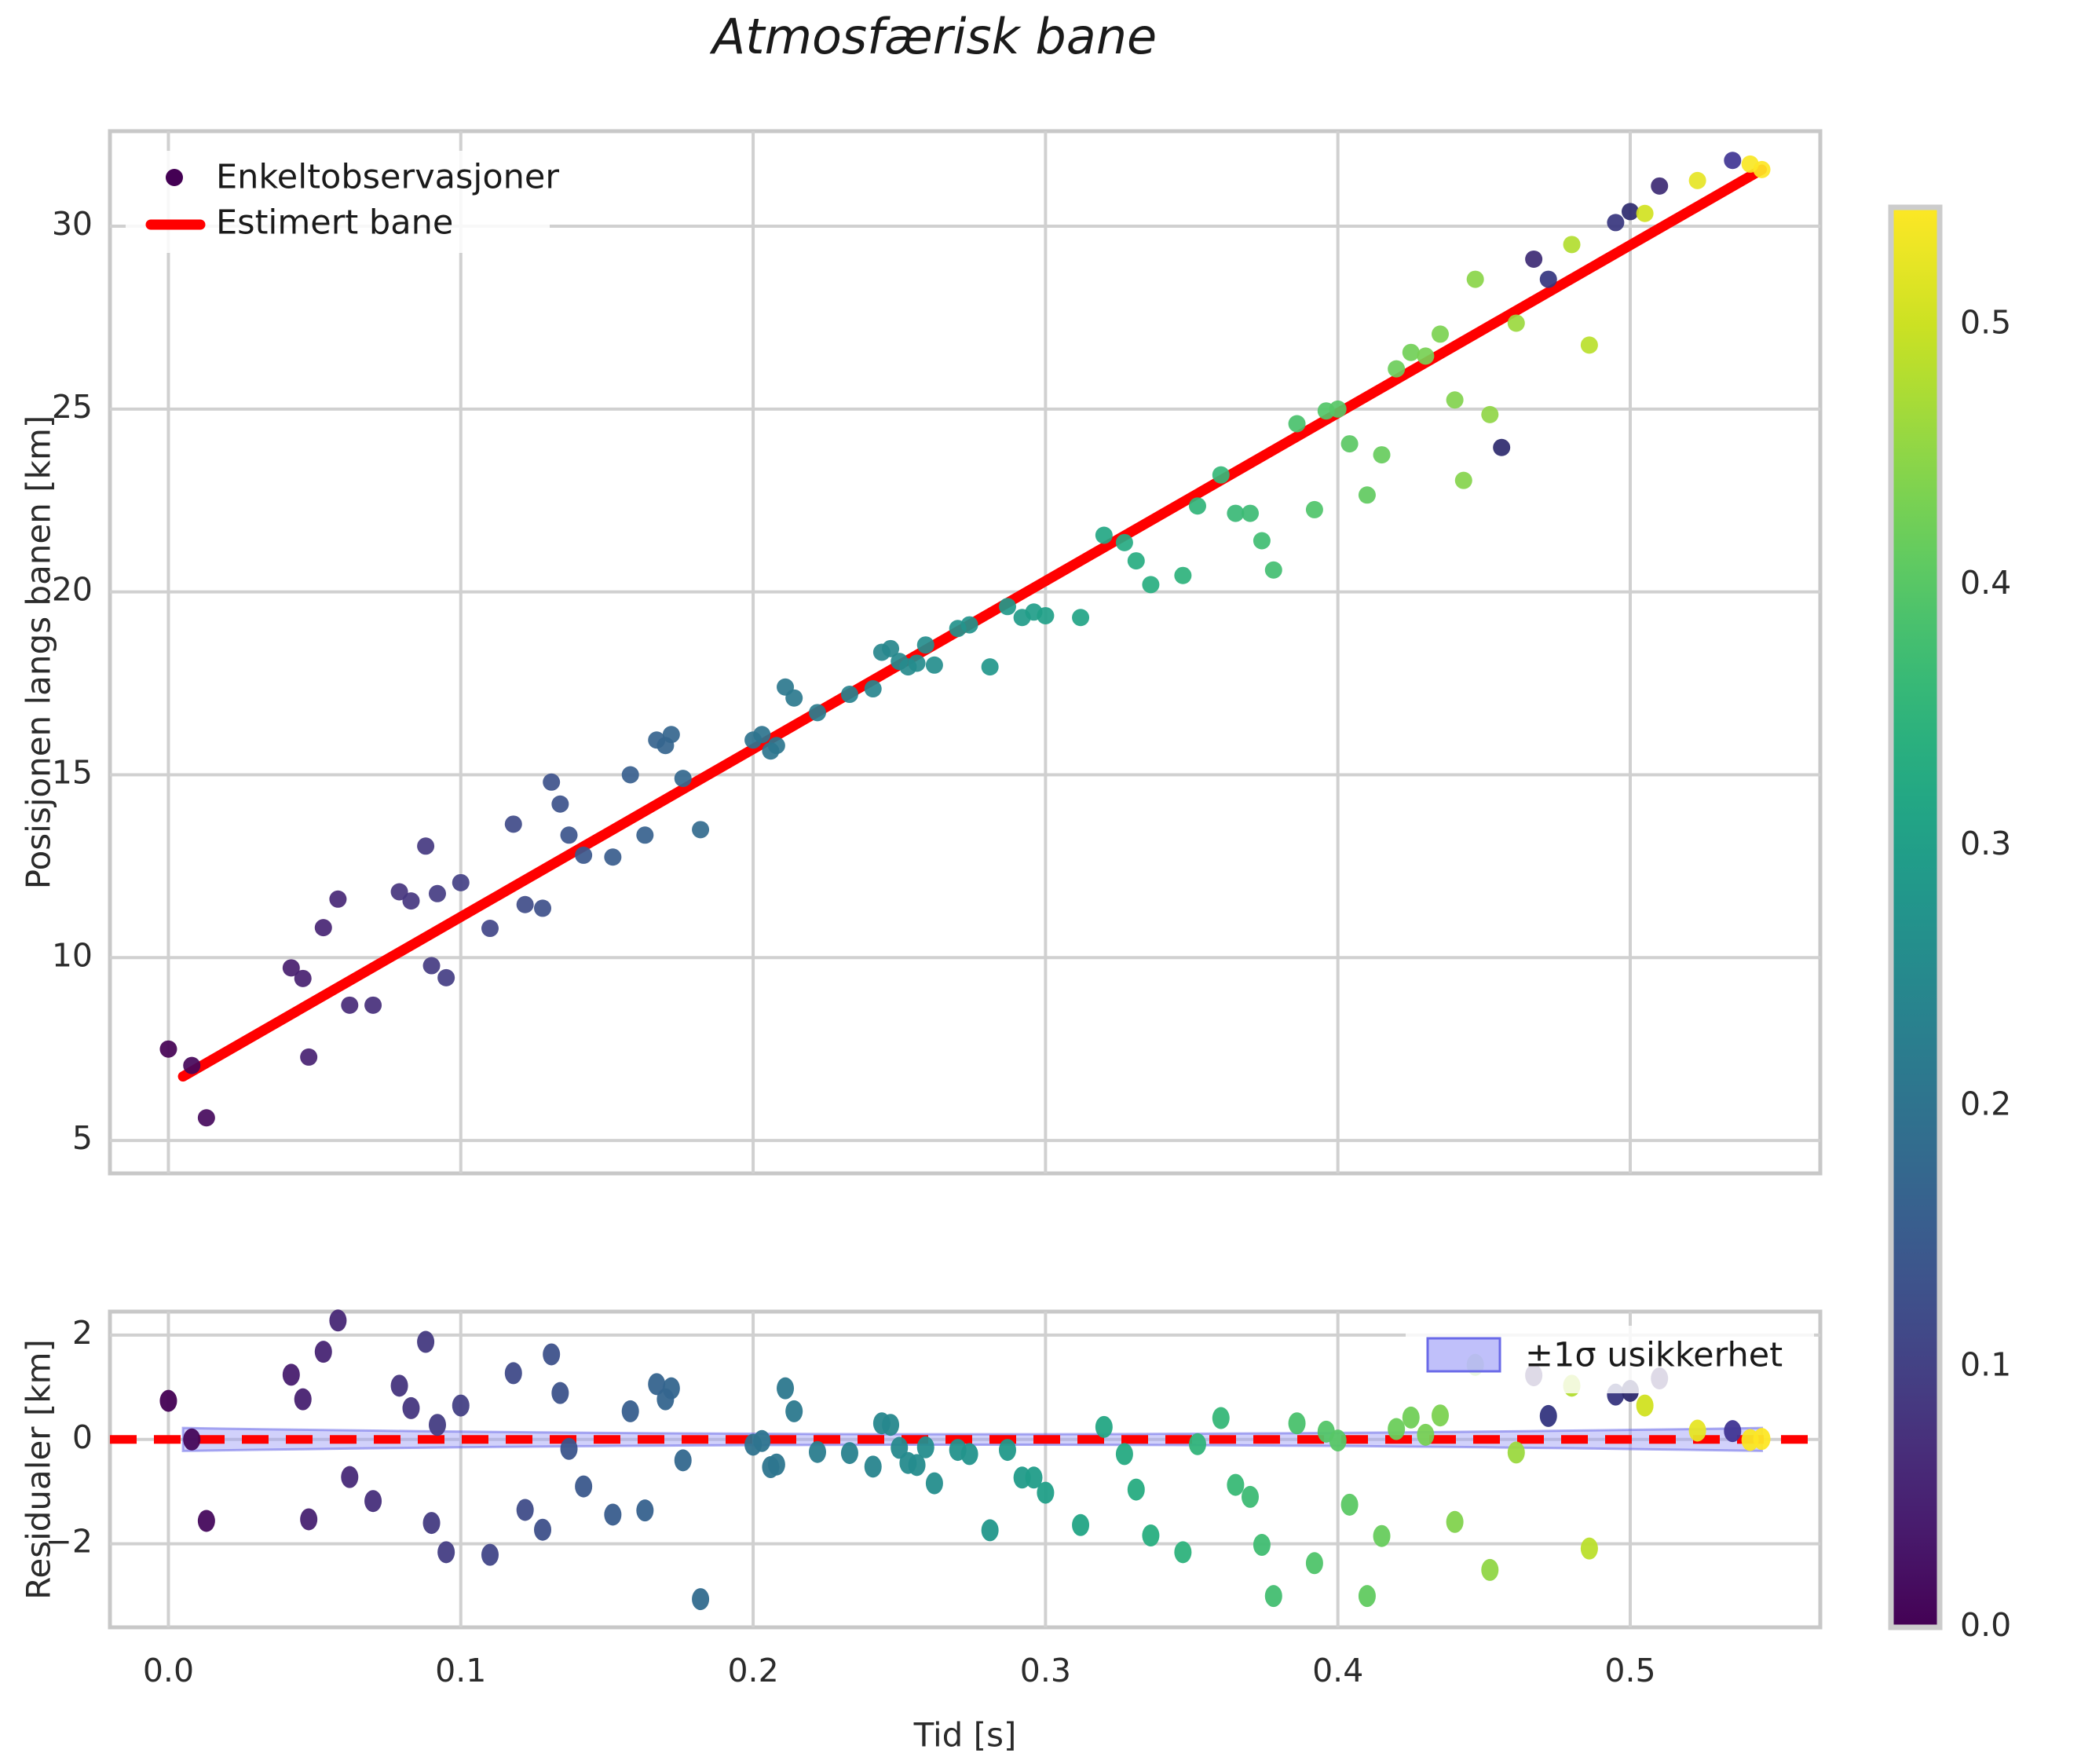 The width and height of the screenshot is (2081, 1764). What do you see at coordinates (1985, 1364) in the screenshot?
I see `colorbar-tick-label: 0.1` at bounding box center [1985, 1364].